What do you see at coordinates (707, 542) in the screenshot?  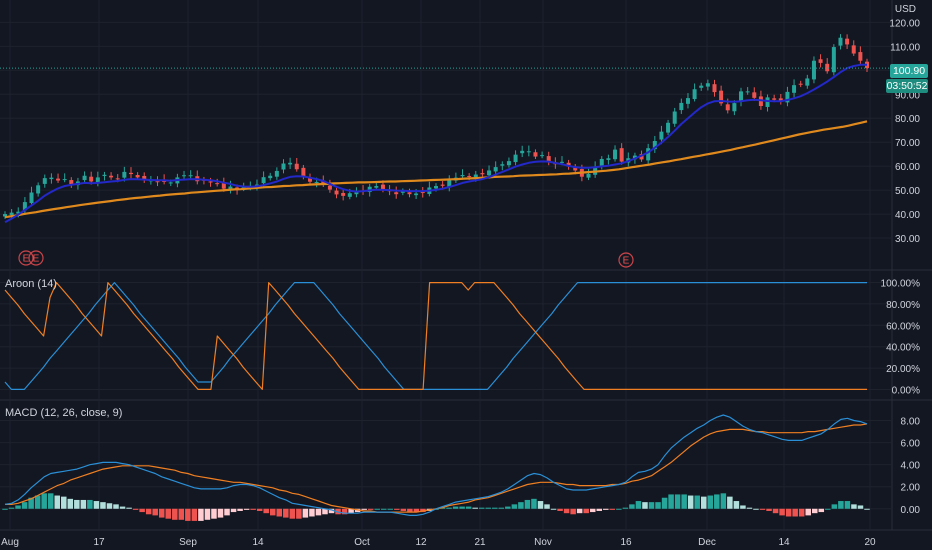 I see `x-tick-label: Dec` at bounding box center [707, 542].